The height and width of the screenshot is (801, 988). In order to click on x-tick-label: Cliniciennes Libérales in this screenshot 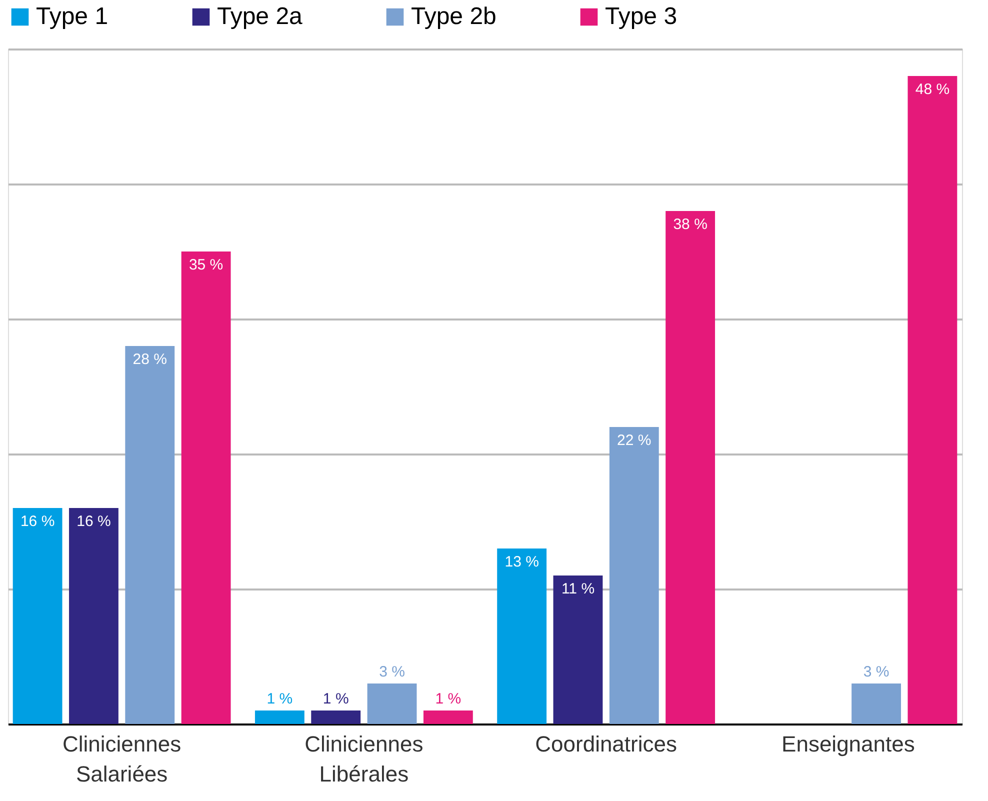, I will do `click(364, 759)`.